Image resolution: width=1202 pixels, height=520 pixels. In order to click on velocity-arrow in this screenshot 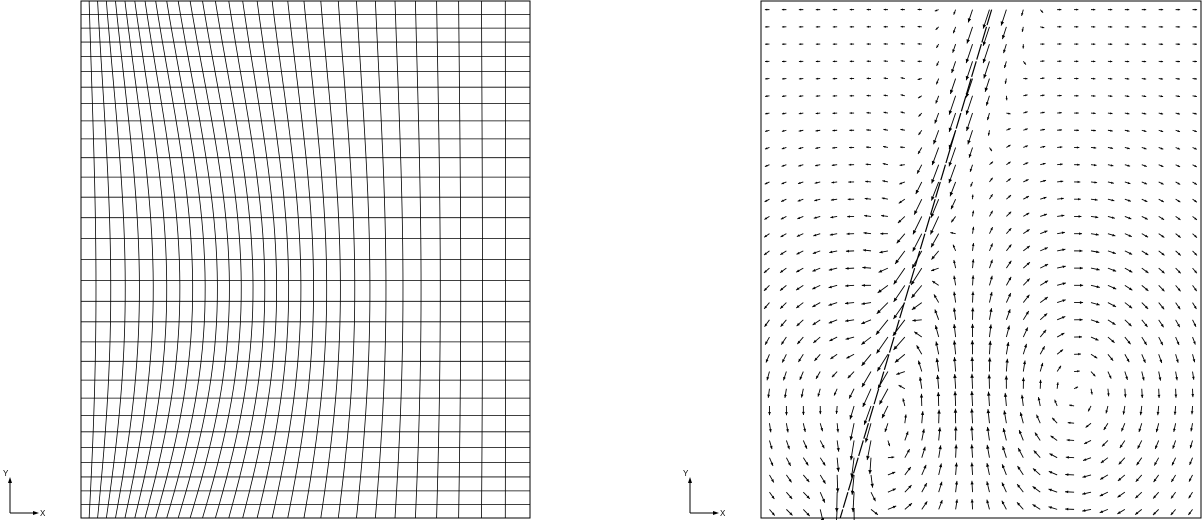, I will do `click(837, 514)`.